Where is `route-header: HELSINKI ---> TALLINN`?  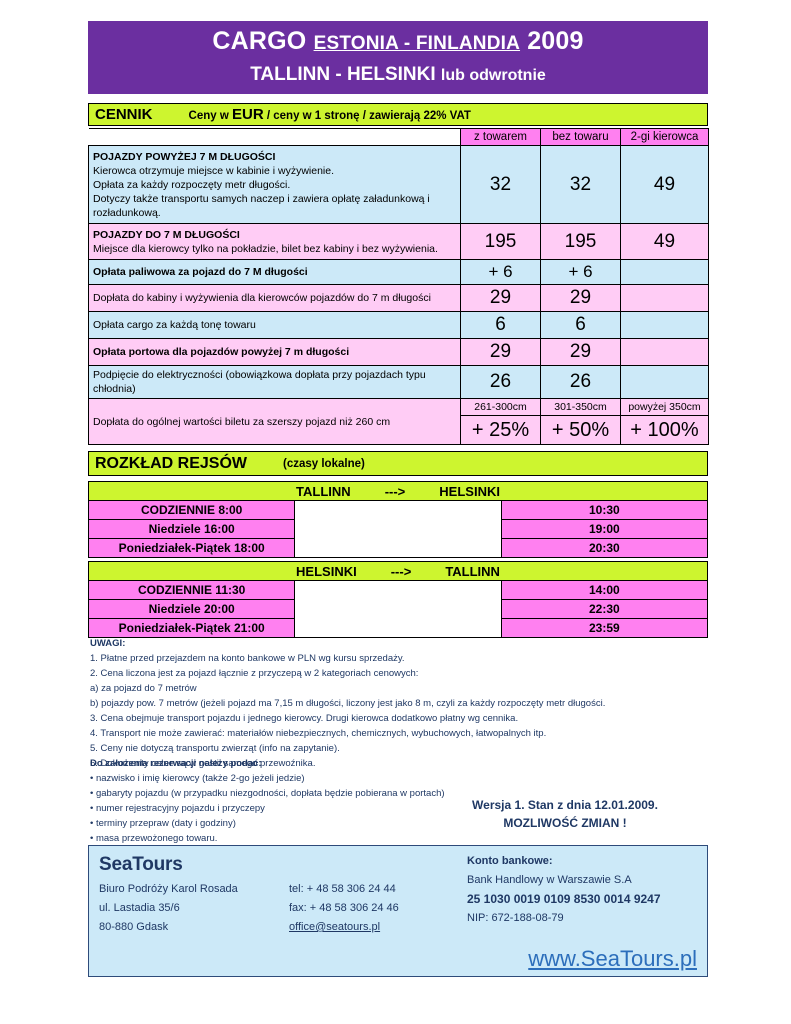
route-header: HELSINKI ---> TALLINN is located at coordinates (398, 571).